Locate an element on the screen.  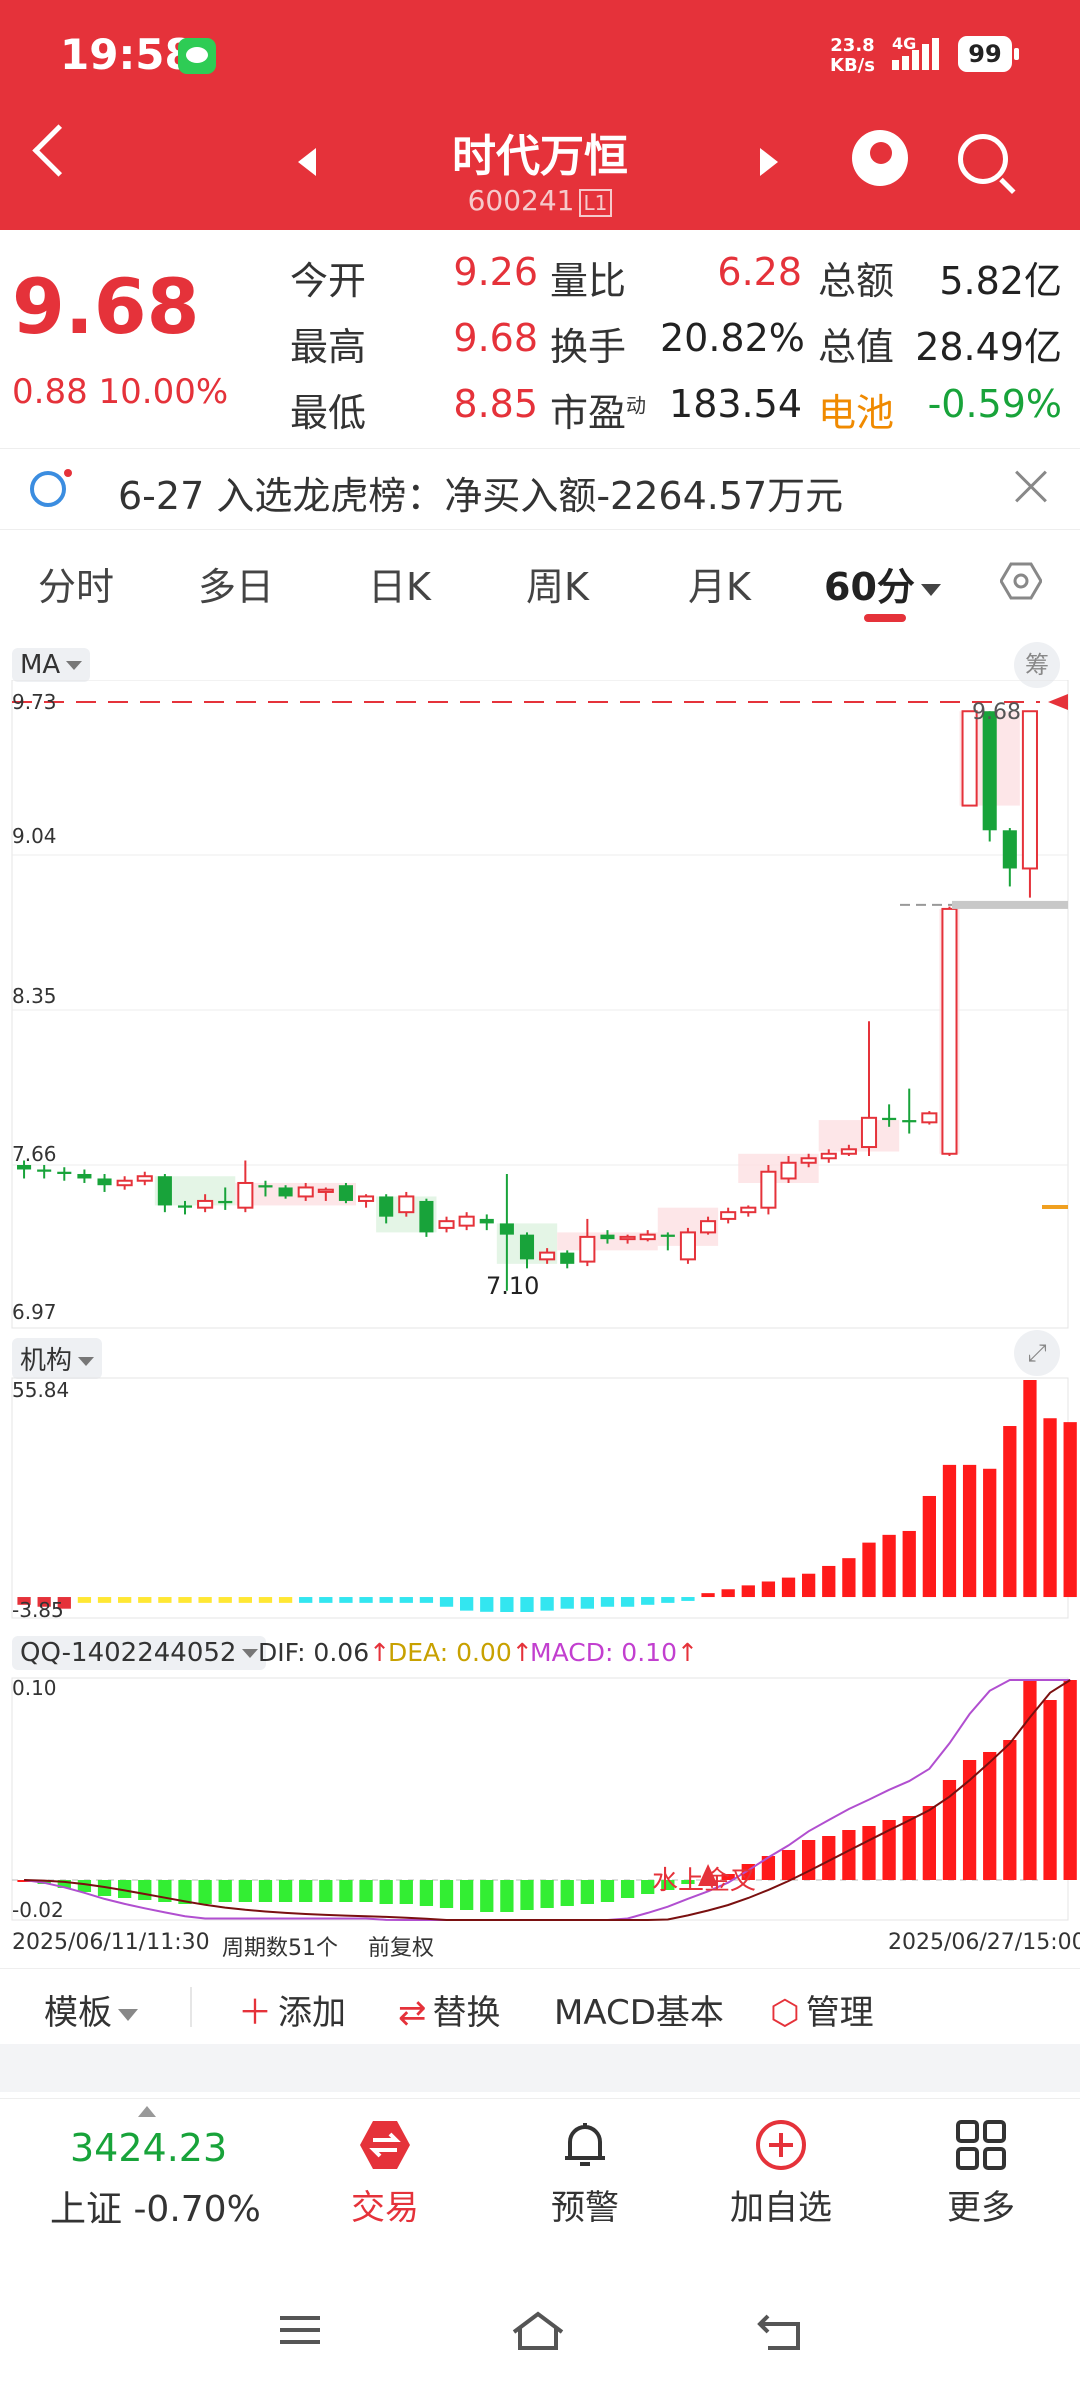
index-label: 上证 -0.70% is located at coordinates (155, 2209).